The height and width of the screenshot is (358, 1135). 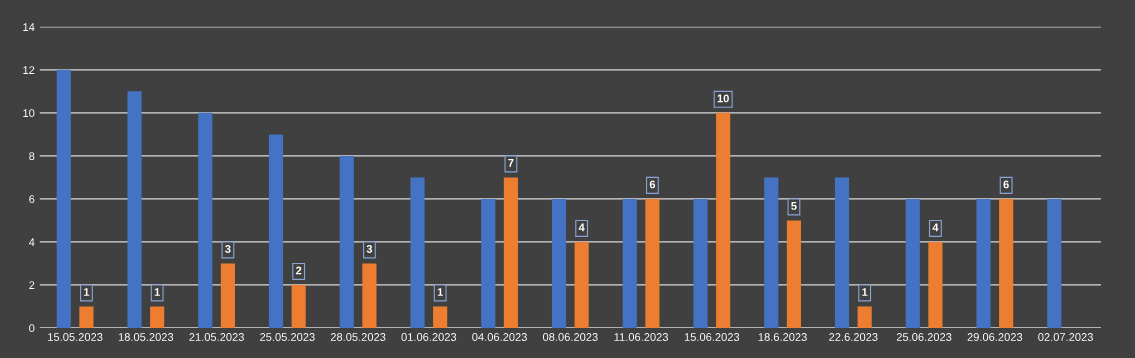 What do you see at coordinates (429, 337) in the screenshot?
I see `x-tick-label: 01.06.2023` at bounding box center [429, 337].